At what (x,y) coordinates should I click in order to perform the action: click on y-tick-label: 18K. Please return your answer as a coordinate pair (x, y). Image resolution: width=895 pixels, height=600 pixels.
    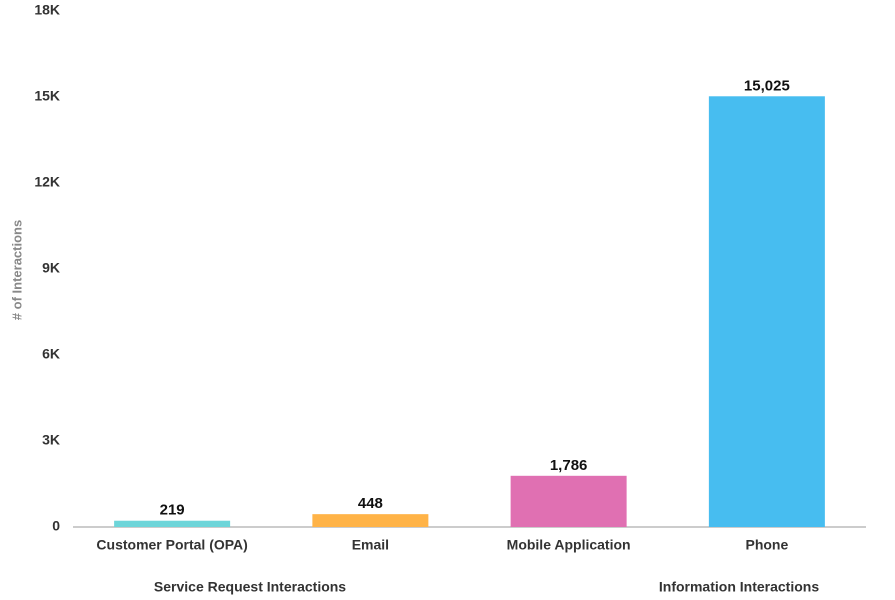
    Looking at the image, I should click on (47, 10).